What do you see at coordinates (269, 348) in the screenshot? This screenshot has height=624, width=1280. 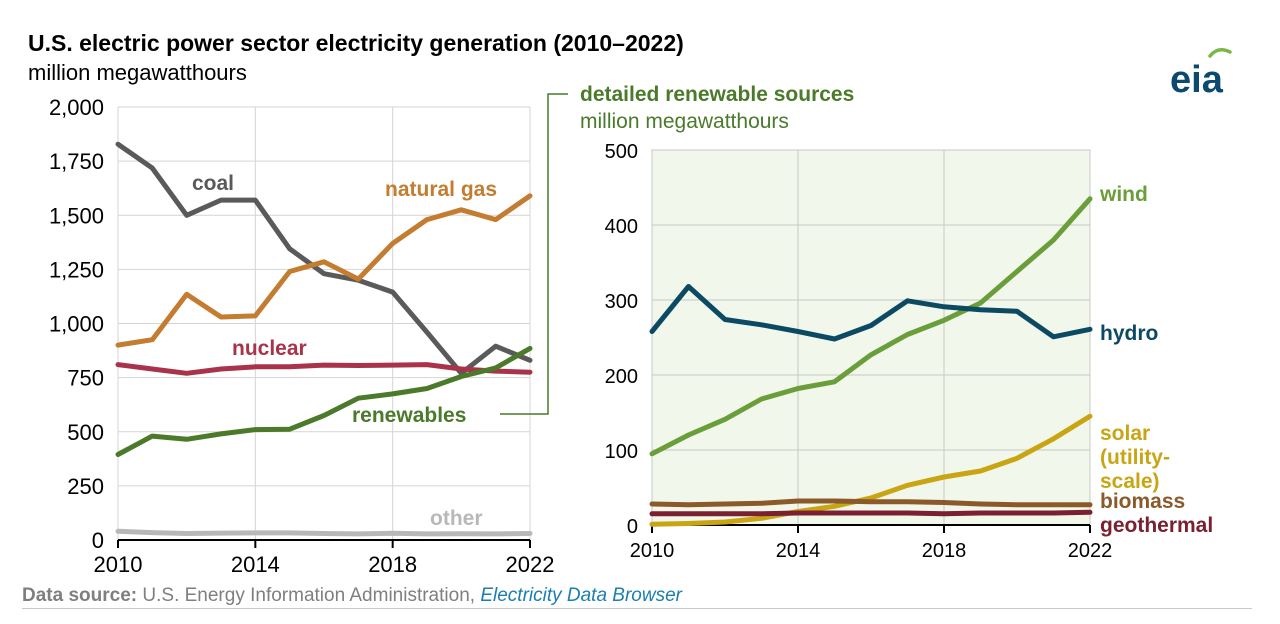 I see `series-label-nuclear: nuclear` at bounding box center [269, 348].